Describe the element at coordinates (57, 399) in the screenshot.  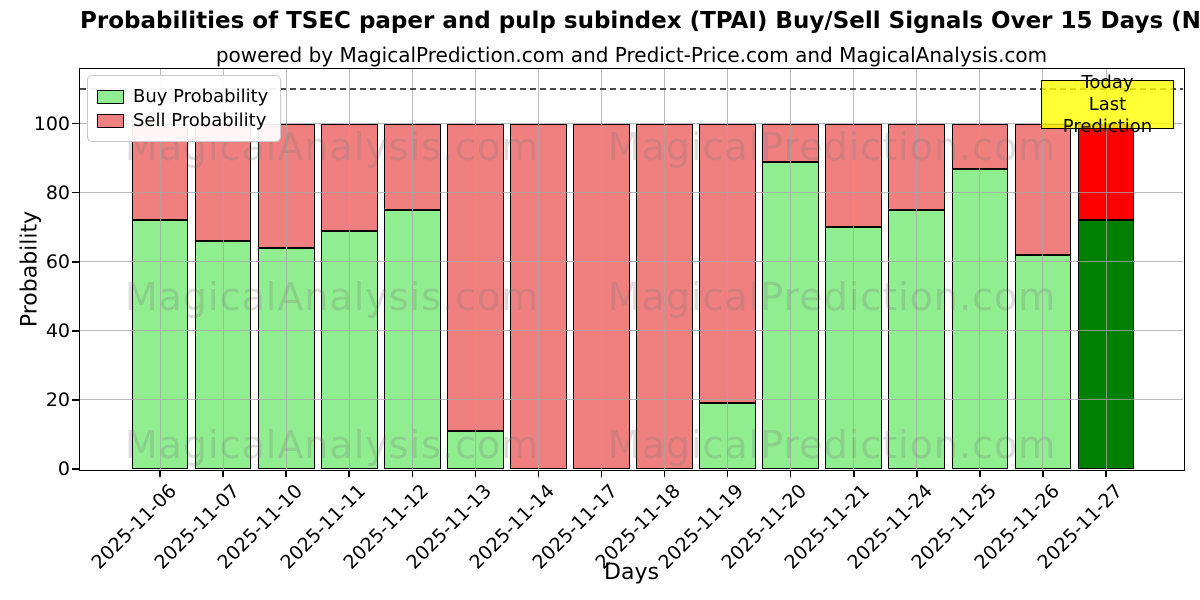
I see `ytick-label-20: 20` at that location.